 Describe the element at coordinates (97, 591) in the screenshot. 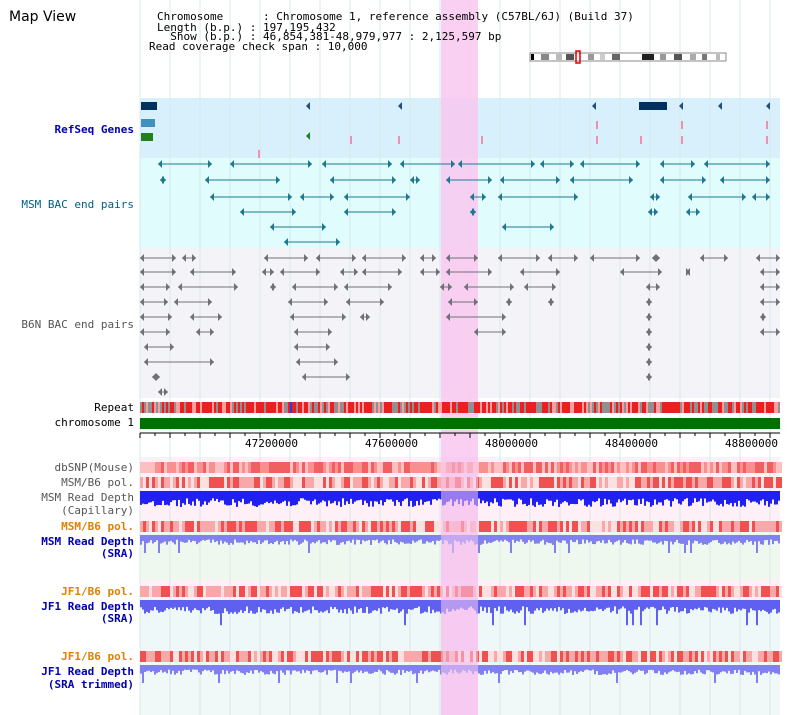

I see `track-label-jf1-b6-pol-1: JF1/B6 pol.` at that location.